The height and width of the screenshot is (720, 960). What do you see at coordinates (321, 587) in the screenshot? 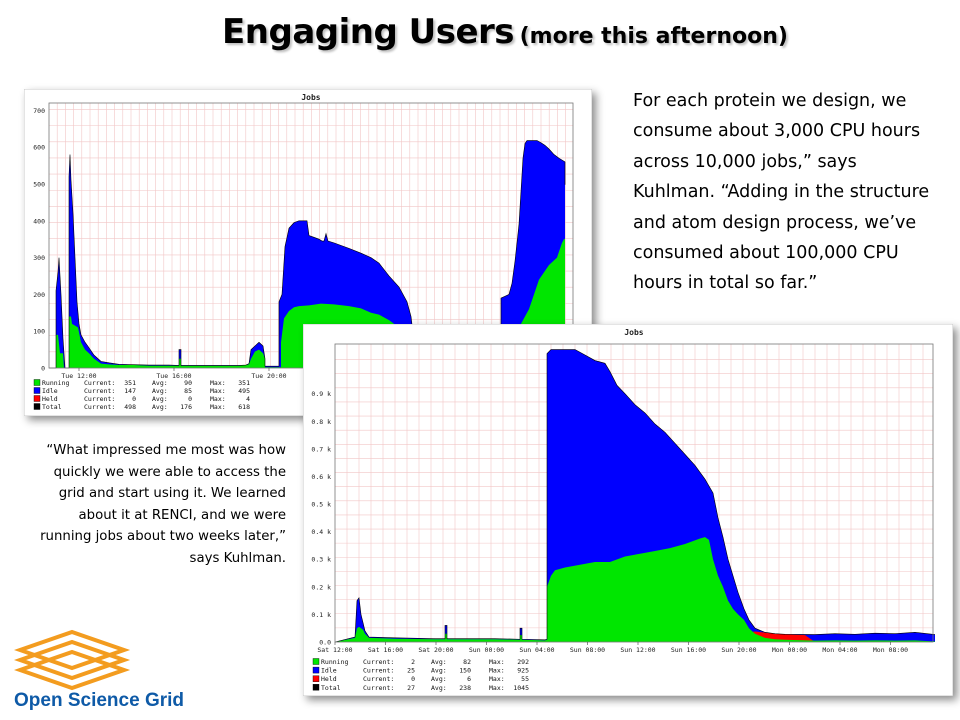
I see `y-tick-label: 0.2 k` at bounding box center [321, 587].